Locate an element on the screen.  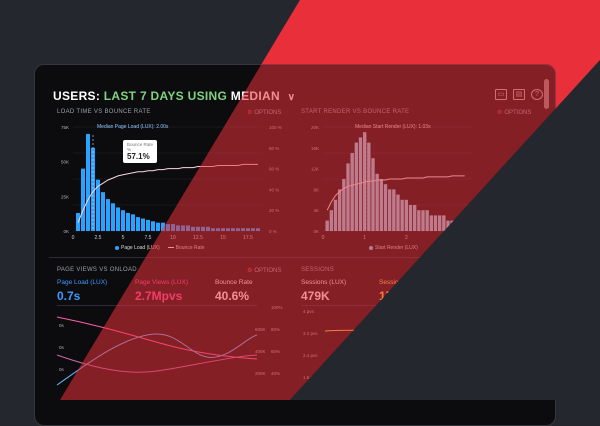
title-prefix: USERS: is located at coordinates (77, 96).